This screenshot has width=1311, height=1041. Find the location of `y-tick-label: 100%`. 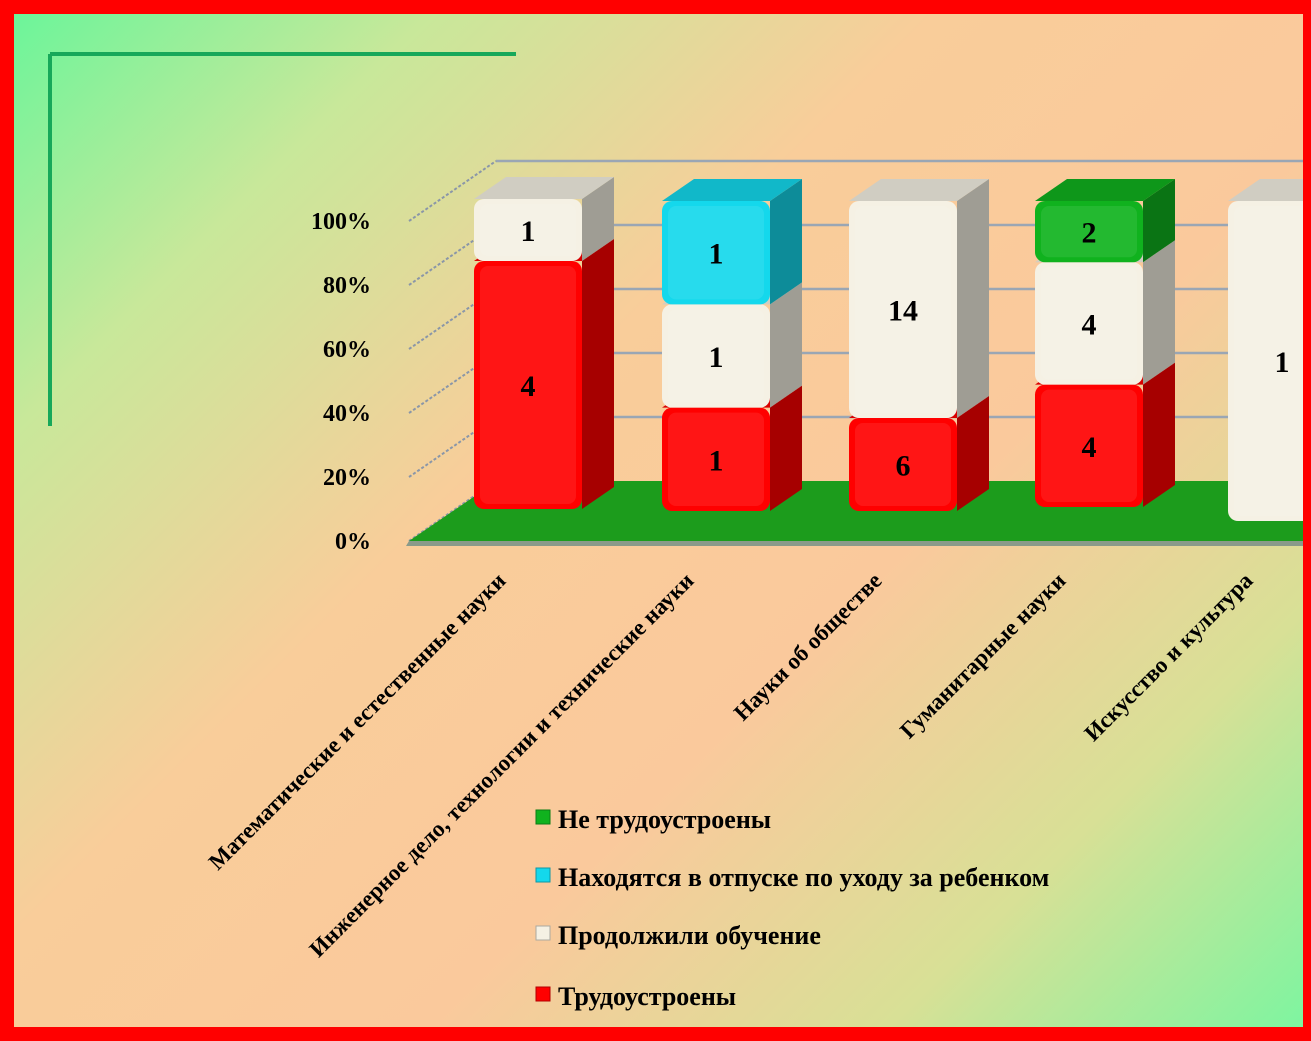

y-tick-label: 100% is located at coordinates (341, 222).